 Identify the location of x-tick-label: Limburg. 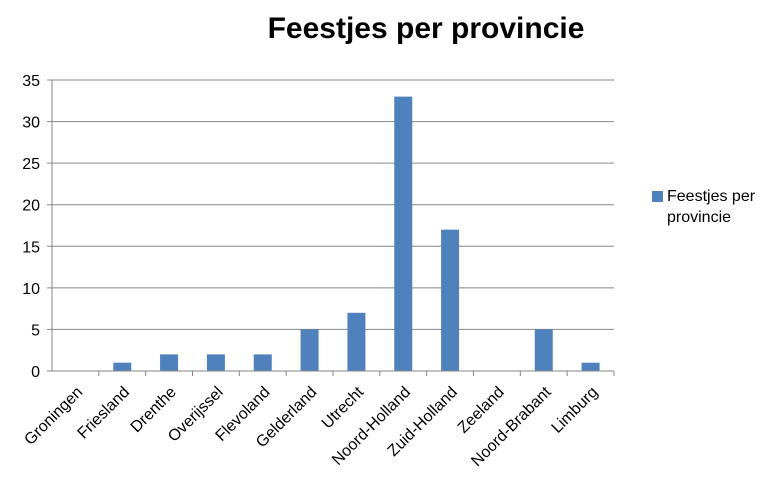
(575, 410).